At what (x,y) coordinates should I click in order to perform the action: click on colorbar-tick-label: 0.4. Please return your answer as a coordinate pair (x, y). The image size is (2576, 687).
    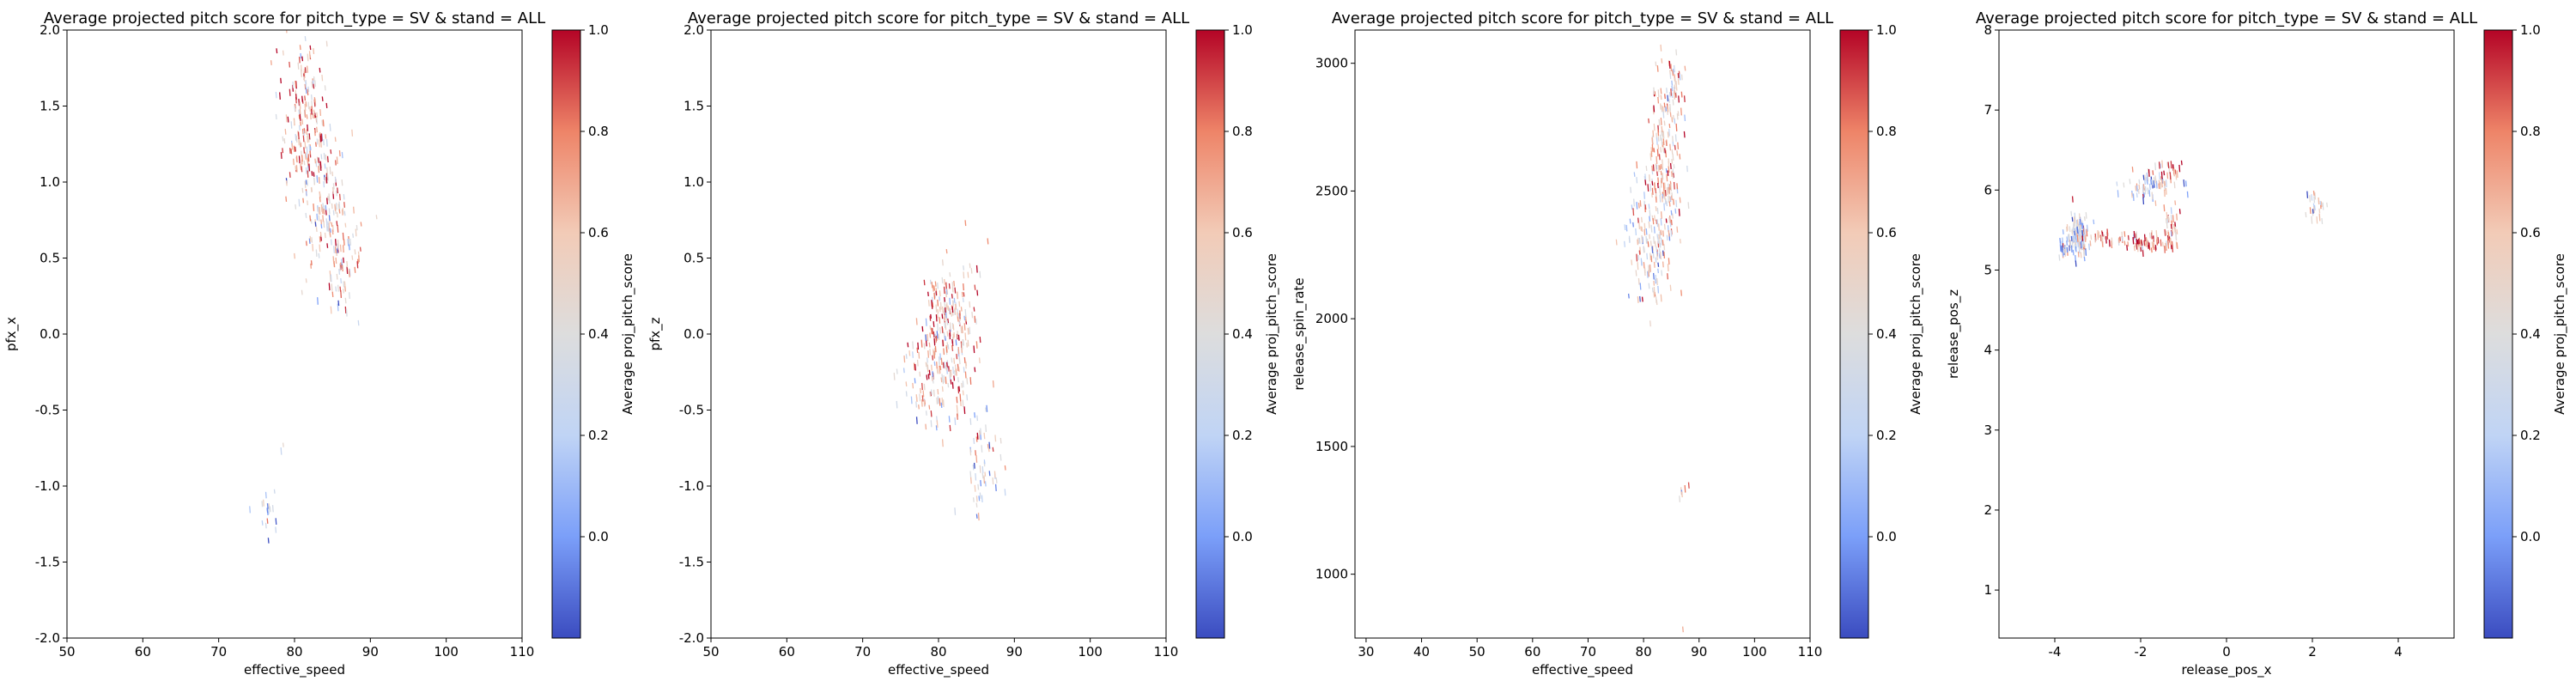
    Looking at the image, I should click on (1887, 334).